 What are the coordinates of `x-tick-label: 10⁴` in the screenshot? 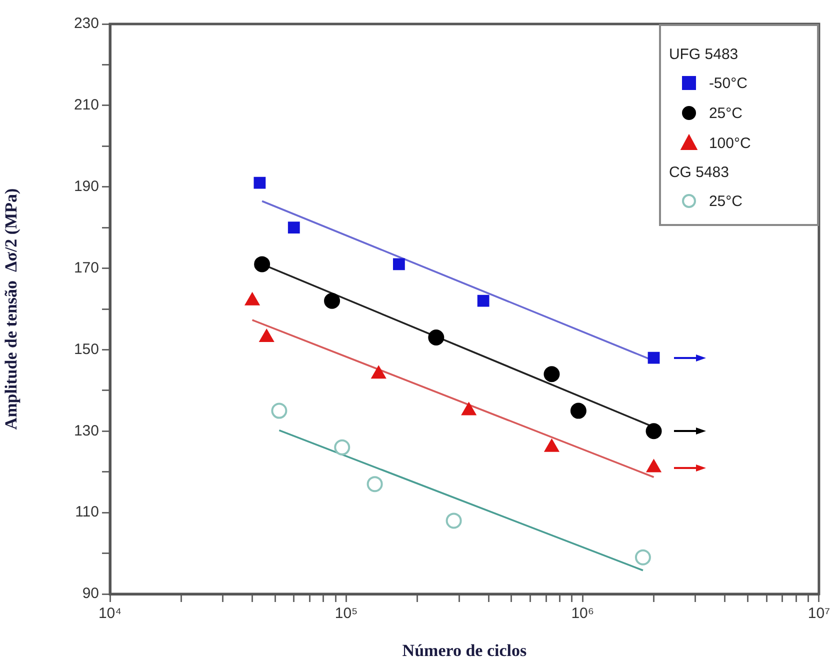 It's located at (110, 613).